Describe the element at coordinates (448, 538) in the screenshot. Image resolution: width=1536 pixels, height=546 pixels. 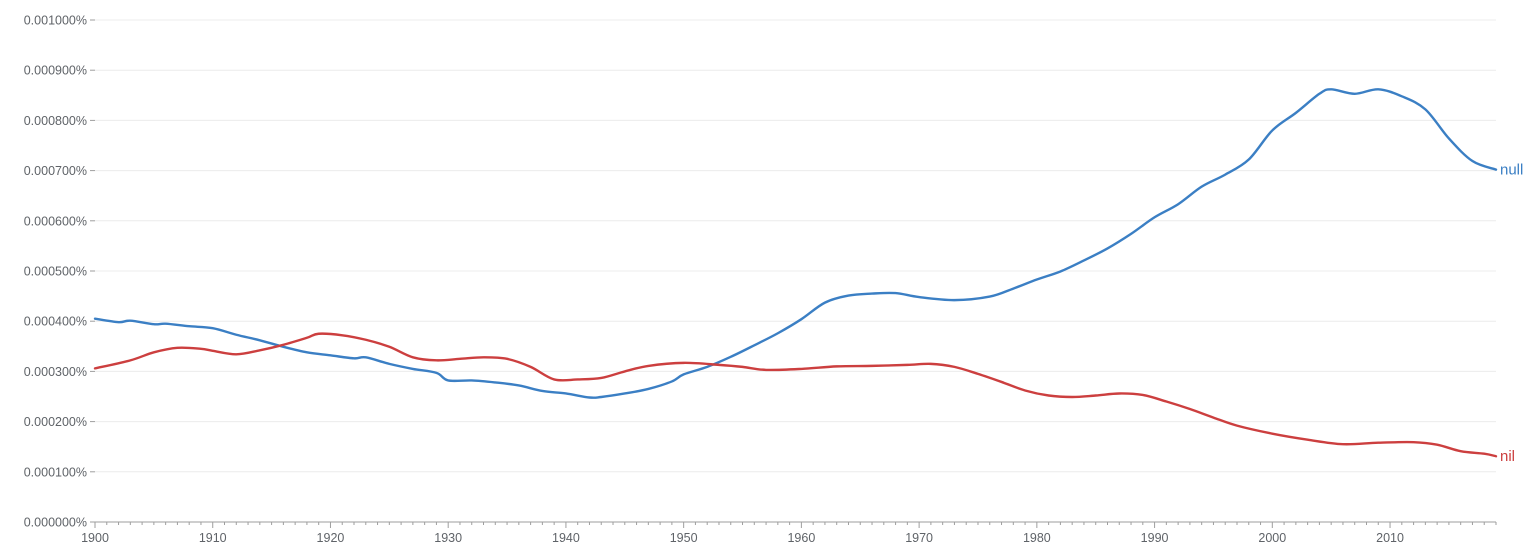
I see `x-tick-label: 1930` at that location.